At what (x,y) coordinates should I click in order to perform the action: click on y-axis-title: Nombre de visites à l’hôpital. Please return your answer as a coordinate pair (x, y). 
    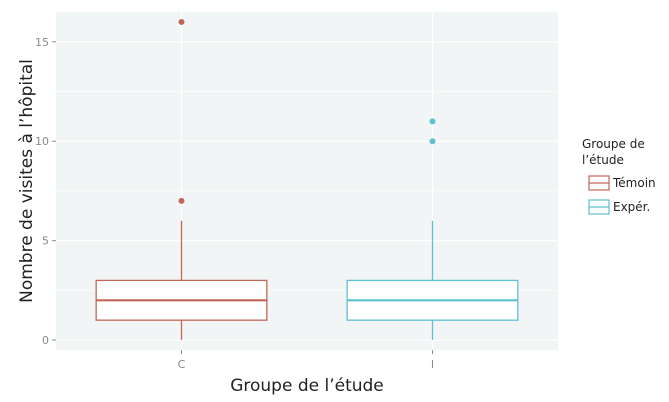
    Looking at the image, I should click on (27, 181).